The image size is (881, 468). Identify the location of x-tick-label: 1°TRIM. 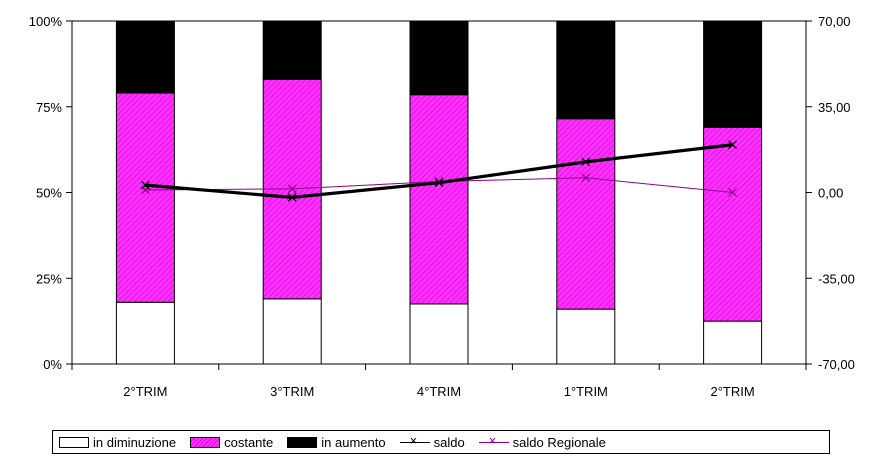
(586, 391).